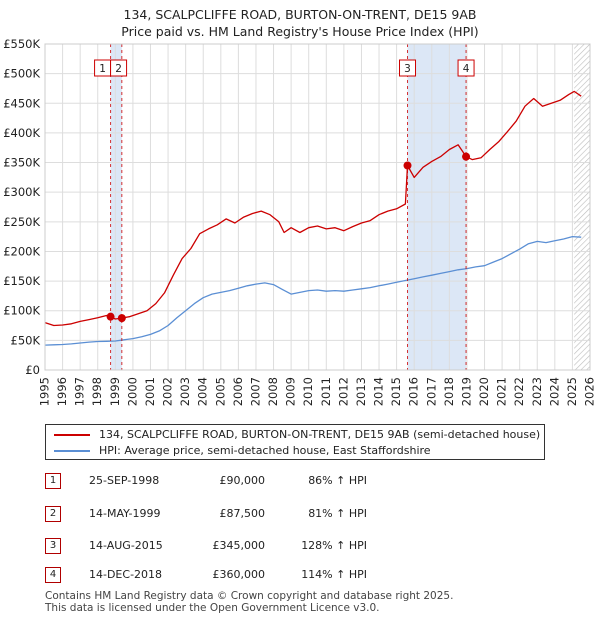  What do you see at coordinates (62, 391) in the screenshot?
I see `x-tick-label: 1996` at bounding box center [62, 391].